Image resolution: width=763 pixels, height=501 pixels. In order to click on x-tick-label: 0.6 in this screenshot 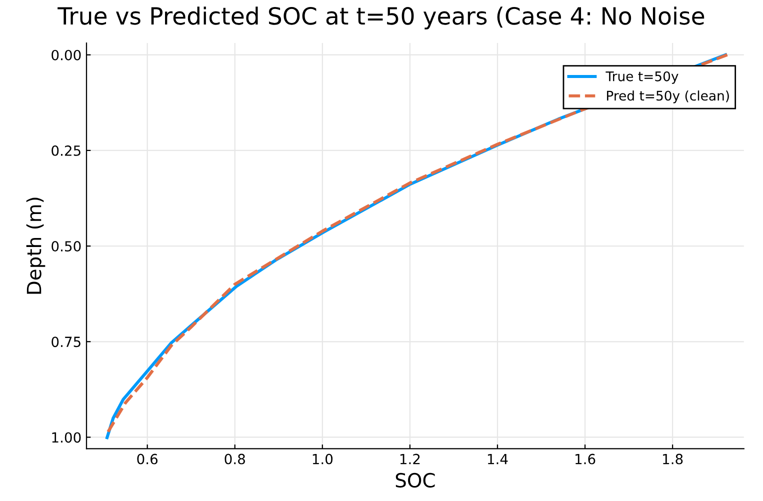, I will do `click(147, 459)`.